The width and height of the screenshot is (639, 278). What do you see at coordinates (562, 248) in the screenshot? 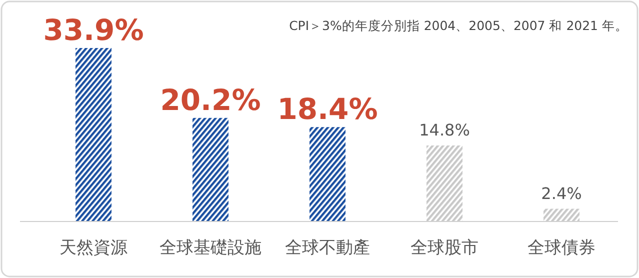
I see `x-tick-label: 全球債券` at bounding box center [562, 248].